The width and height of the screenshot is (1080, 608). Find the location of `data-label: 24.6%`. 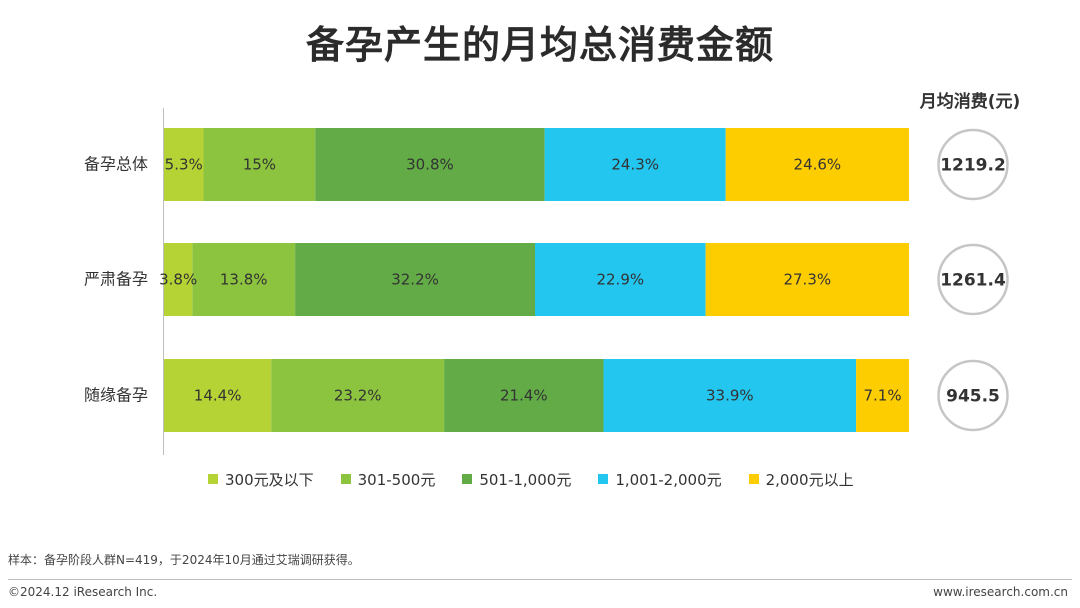

data-label: 24.6% is located at coordinates (818, 165).